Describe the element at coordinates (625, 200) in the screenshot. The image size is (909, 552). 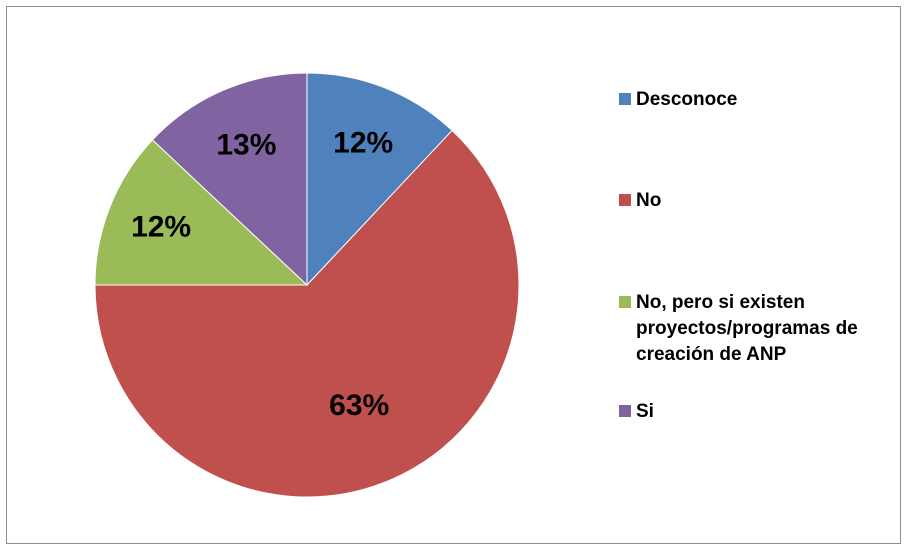
I see `legend-swatch-no` at that location.